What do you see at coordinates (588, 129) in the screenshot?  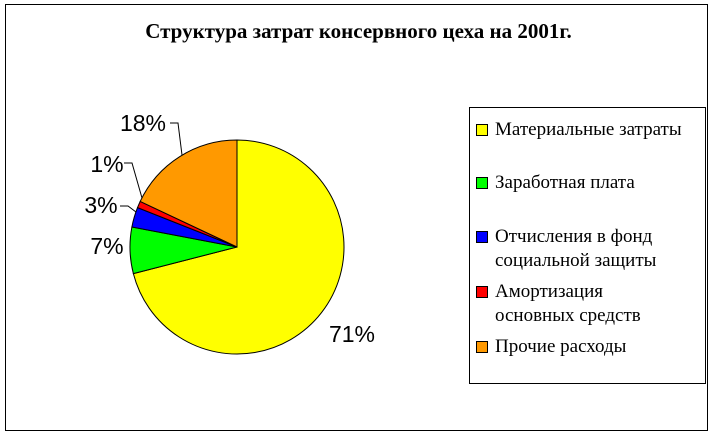 I see `legend-label-material: Материальные затраты` at bounding box center [588, 129].